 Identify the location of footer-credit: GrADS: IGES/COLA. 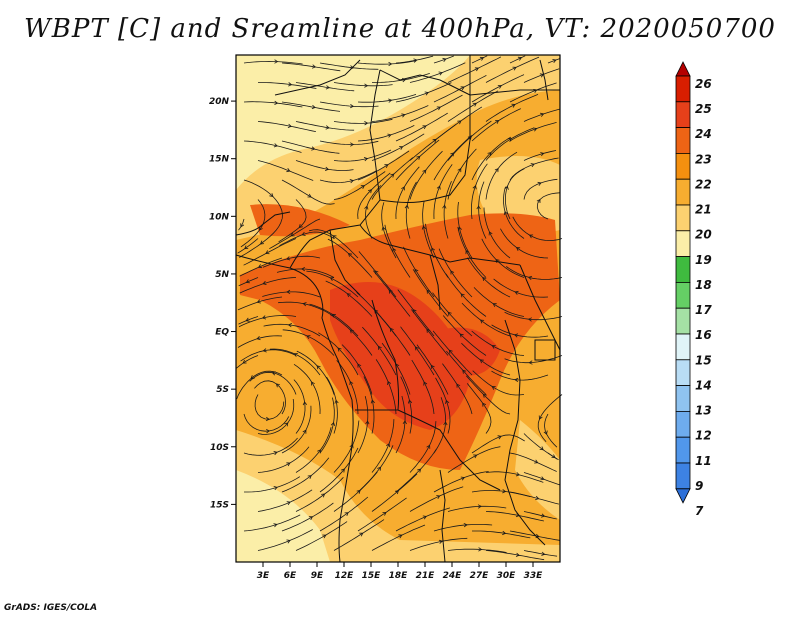
(51, 608).